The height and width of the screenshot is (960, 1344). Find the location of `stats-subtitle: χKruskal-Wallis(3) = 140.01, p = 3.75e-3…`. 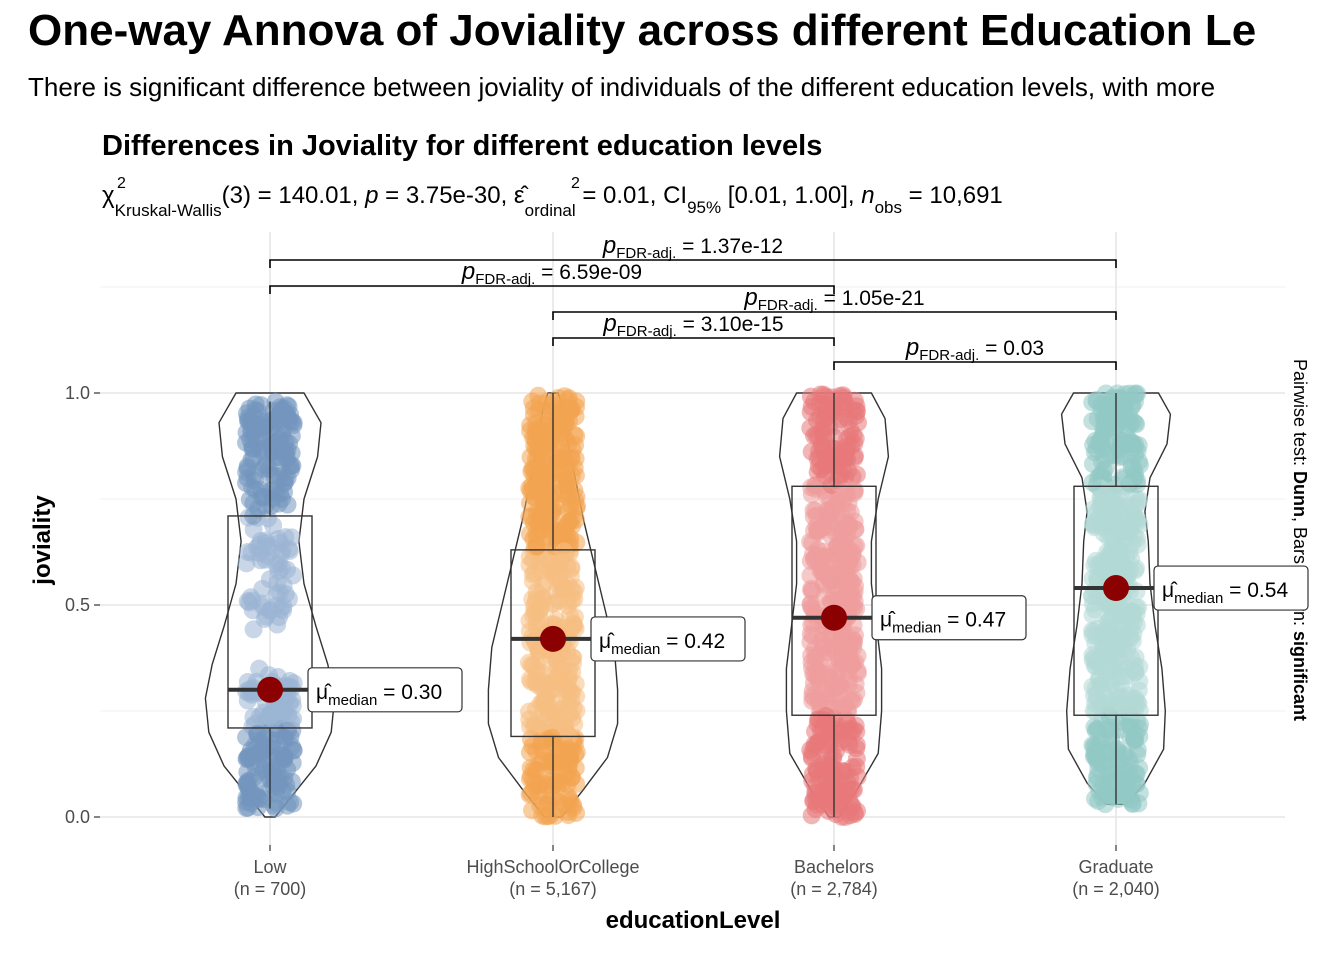

stats-subtitle: χKruskal-Wallis(3) = 140.01, p = 3.75e-3… is located at coordinates (552, 201).